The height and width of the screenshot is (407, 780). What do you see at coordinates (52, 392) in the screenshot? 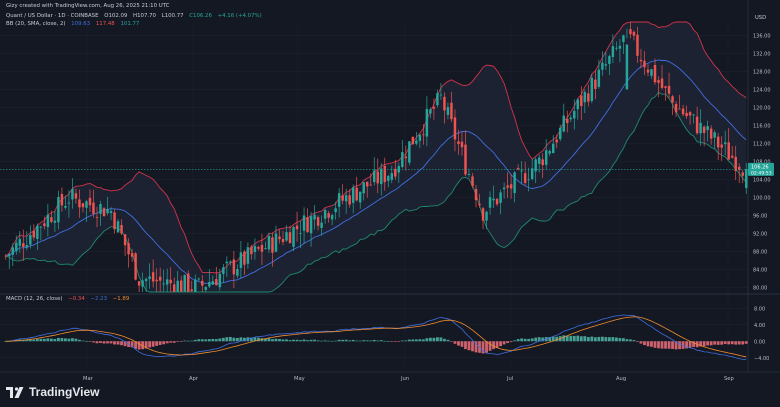
I see `tradingview-logo: TradingView` at bounding box center [52, 392].